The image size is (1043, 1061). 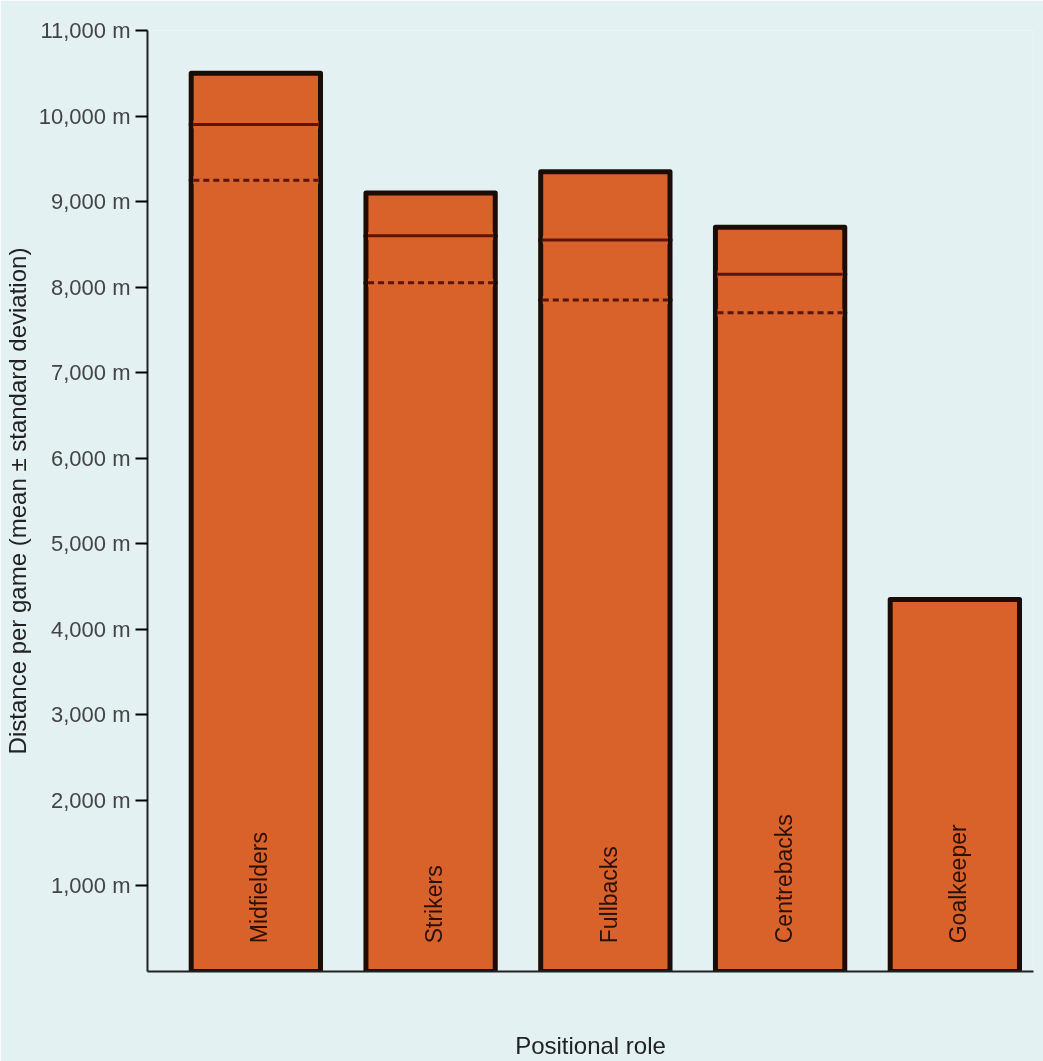 I want to click on y-tick-label: 4,000 m, so click(x=91, y=629).